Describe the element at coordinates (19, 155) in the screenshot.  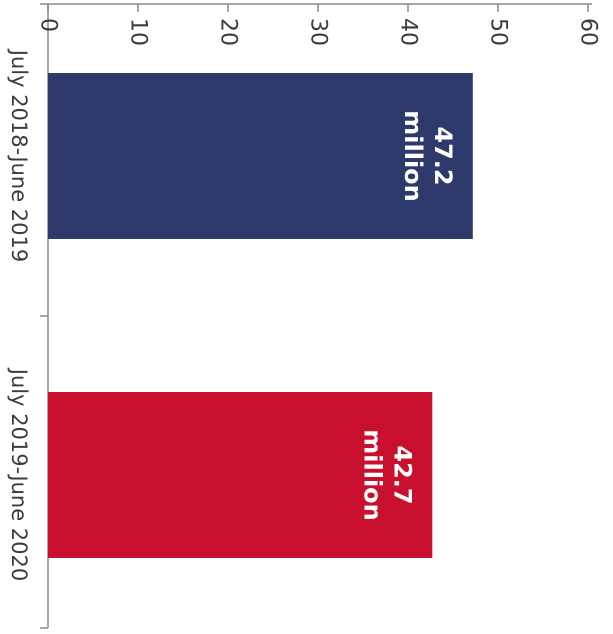
I see `category-label: July 2018-June 2019` at that location.